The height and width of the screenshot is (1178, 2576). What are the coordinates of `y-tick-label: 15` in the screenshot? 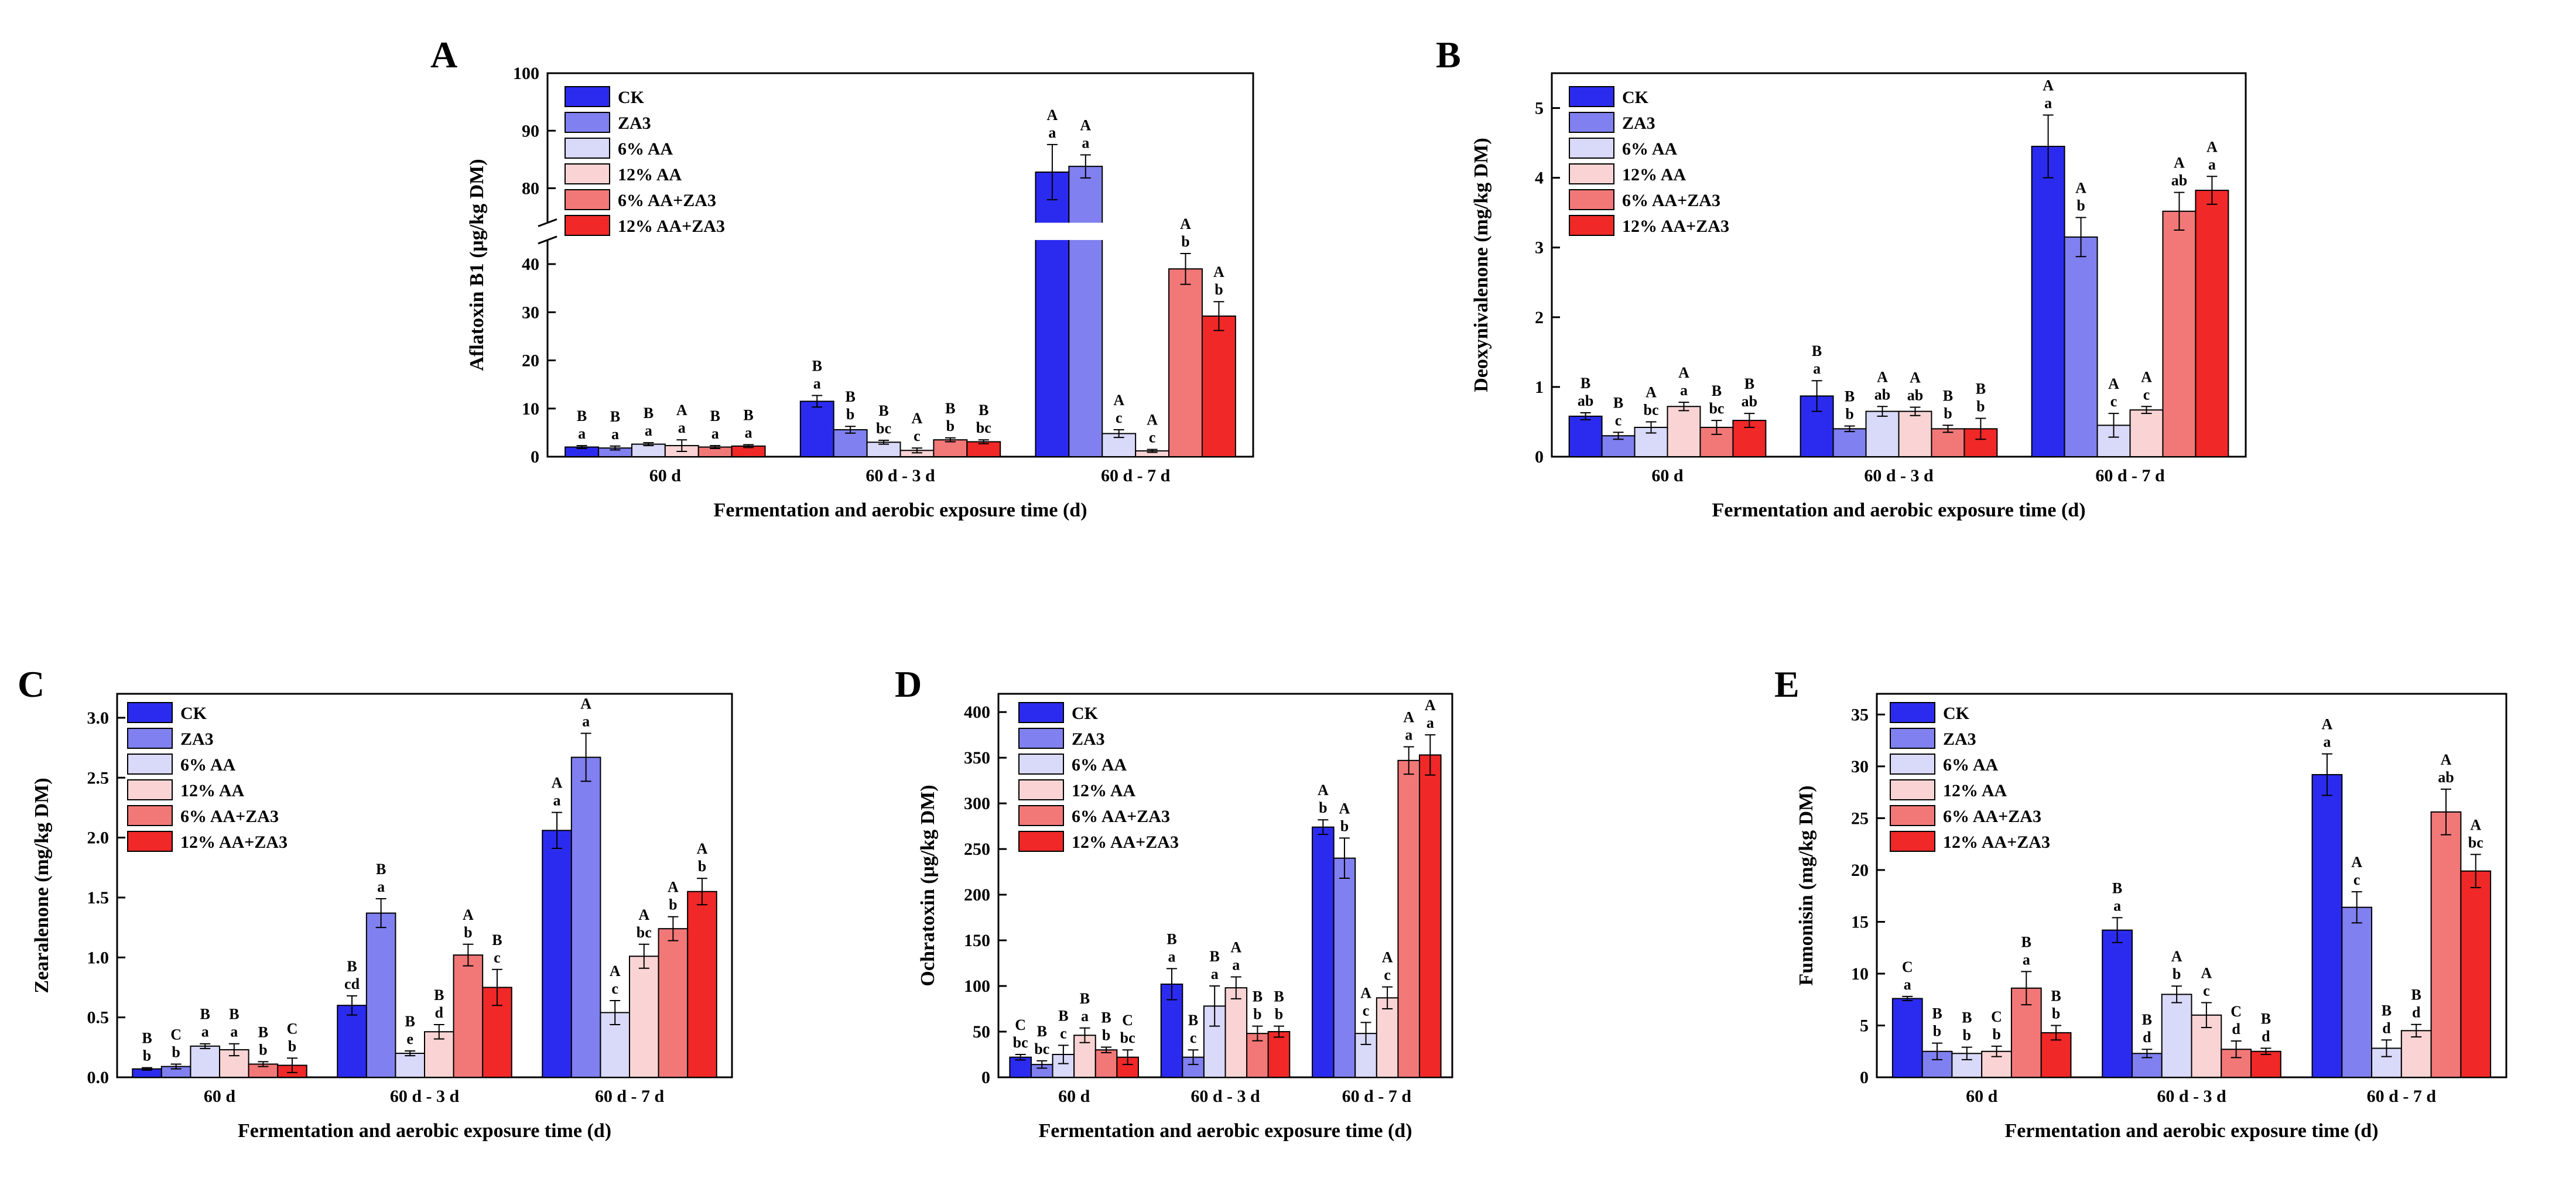 It's located at (1860, 922).